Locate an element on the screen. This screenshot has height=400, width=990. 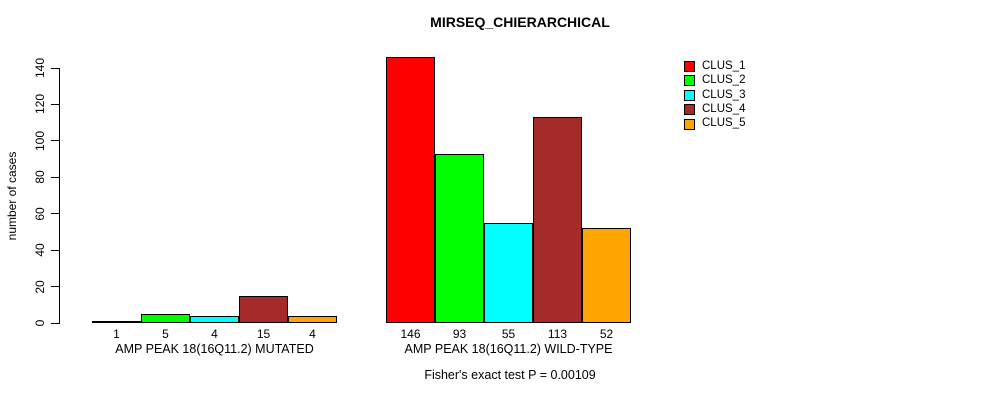
bar-value-label: 93 is located at coordinates (459, 334).